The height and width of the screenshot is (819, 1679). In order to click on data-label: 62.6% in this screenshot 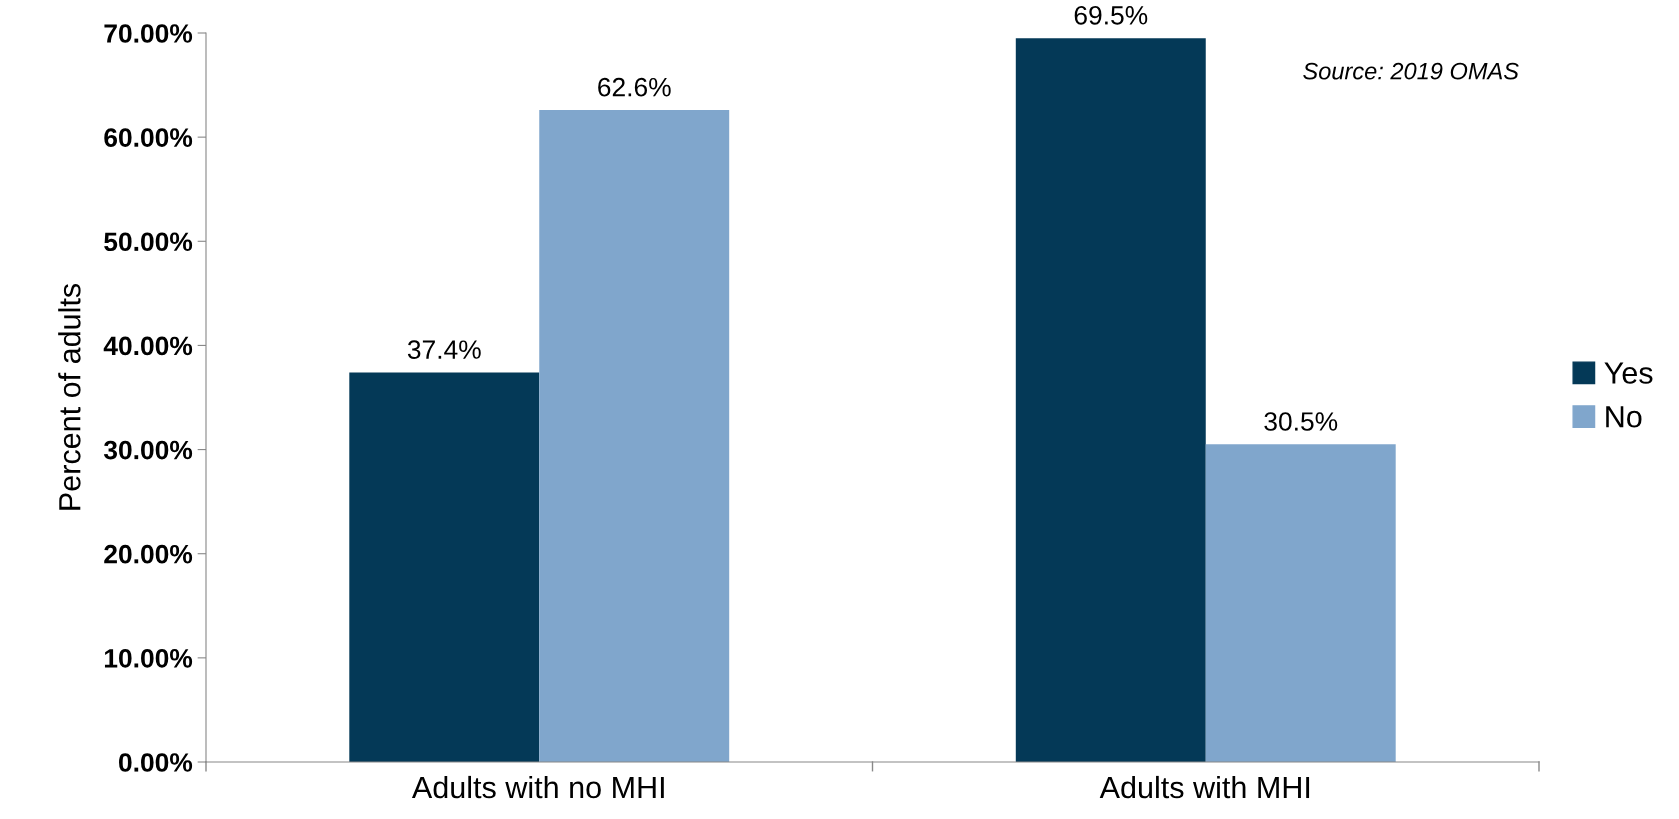, I will do `click(634, 87)`.